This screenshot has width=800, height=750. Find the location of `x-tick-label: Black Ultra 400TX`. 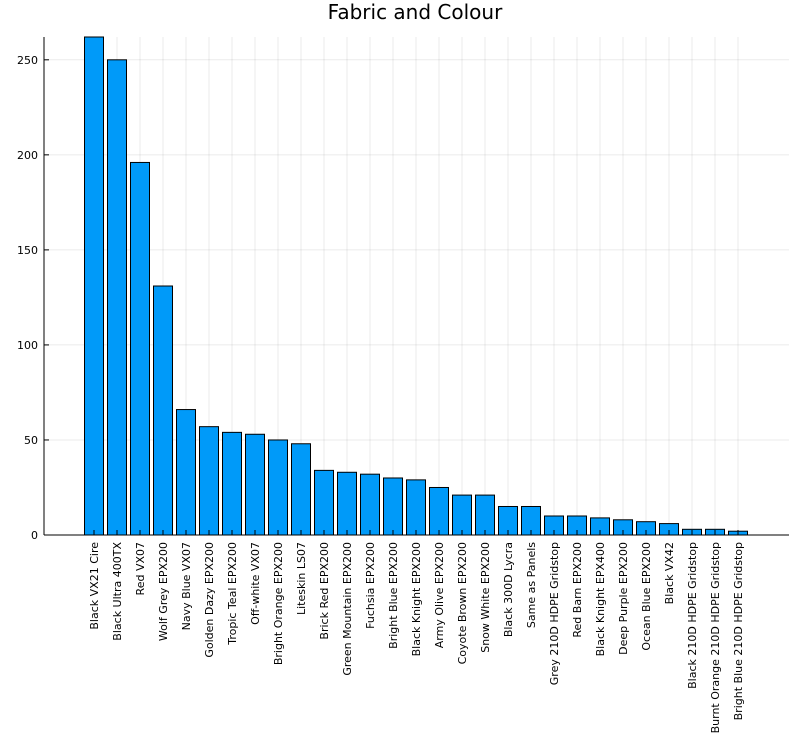

x-tick-label: Black Ultra 400TX is located at coordinates (117, 591).